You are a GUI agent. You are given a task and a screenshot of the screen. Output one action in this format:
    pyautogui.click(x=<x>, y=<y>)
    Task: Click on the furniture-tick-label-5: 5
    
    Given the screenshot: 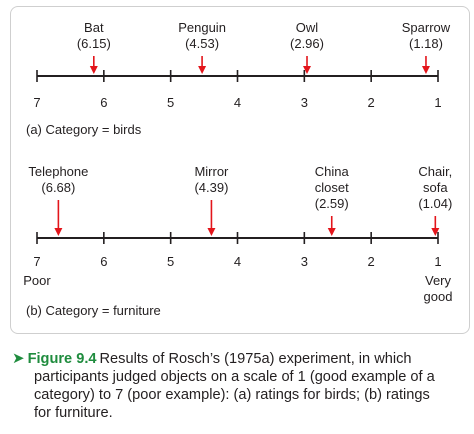 What is the action you would take?
    pyautogui.click(x=170, y=261)
    